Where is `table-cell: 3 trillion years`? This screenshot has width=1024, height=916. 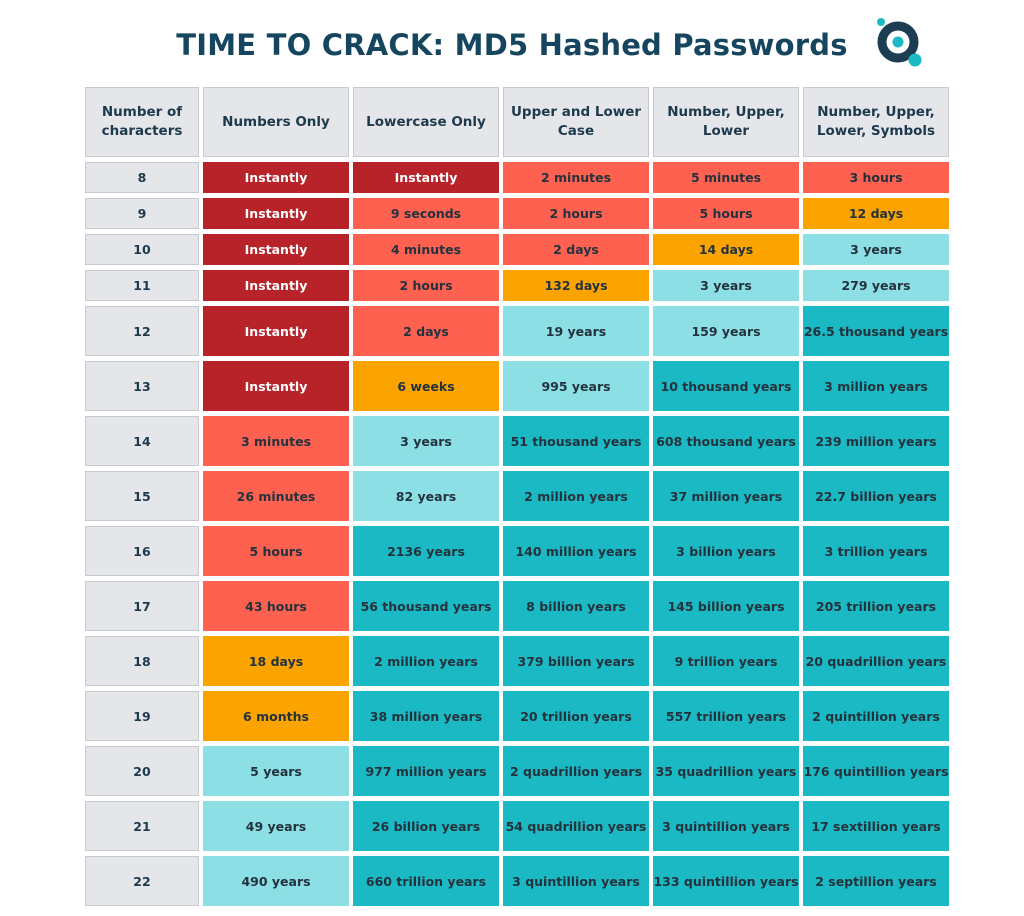 table-cell: 3 trillion years is located at coordinates (876, 551).